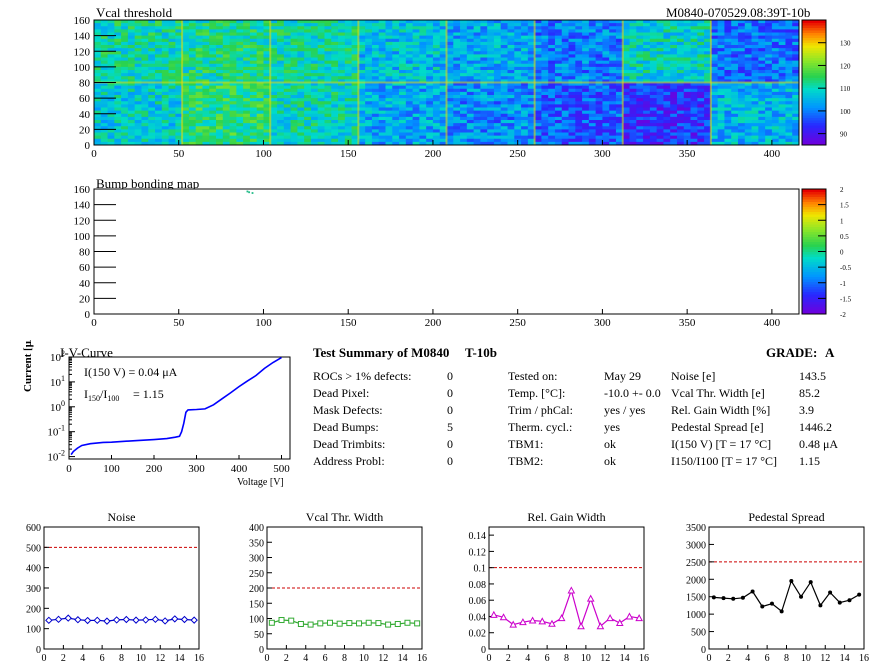  Describe the element at coordinates (814, 99) in the screenshot. I see `vcal-colorbar-band` at that location.